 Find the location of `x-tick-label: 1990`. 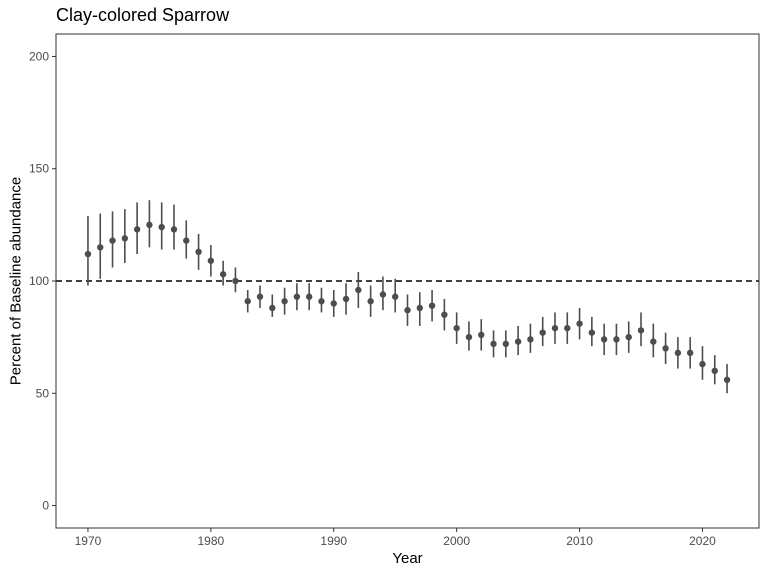

x-tick-label: 1990 is located at coordinates (333, 541).